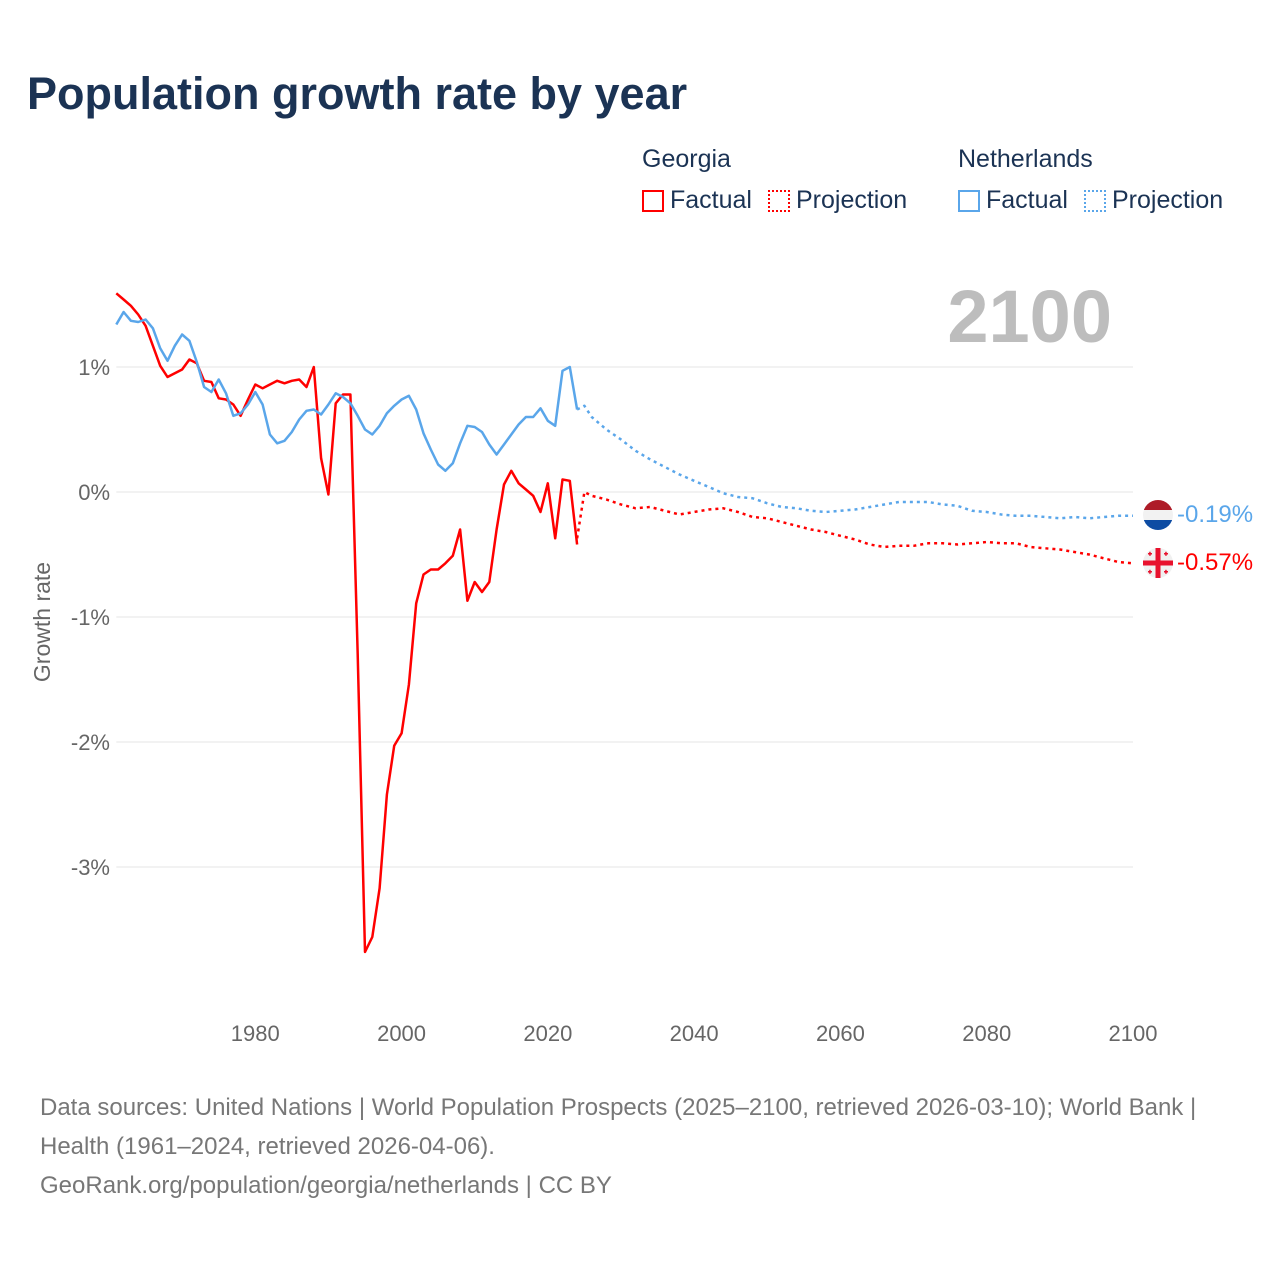 The image size is (1280, 1280). Describe the element at coordinates (1158, 515) in the screenshot. I see `netherlands-flag-icon` at that location.